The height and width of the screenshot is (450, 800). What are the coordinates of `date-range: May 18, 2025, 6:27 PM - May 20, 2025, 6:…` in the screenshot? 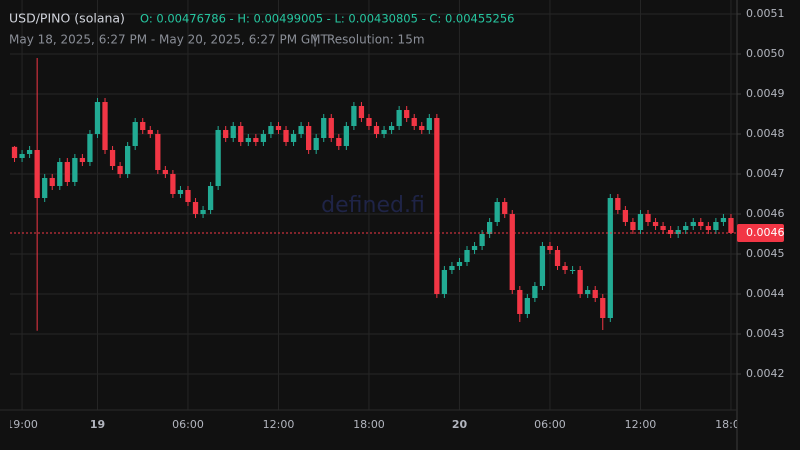 It's located at (169, 40).